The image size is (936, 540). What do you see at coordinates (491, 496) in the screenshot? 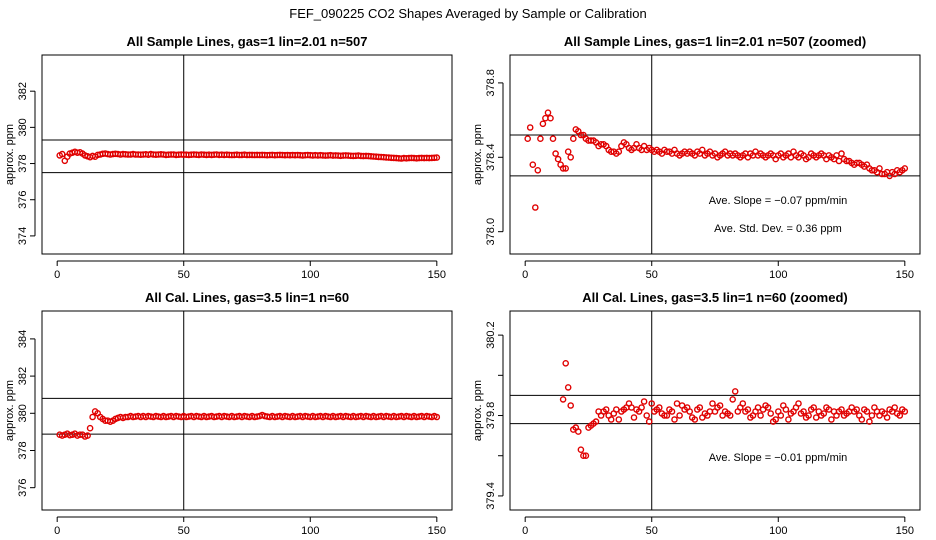
I see `y-tick-label: 379.4` at bounding box center [491, 496].